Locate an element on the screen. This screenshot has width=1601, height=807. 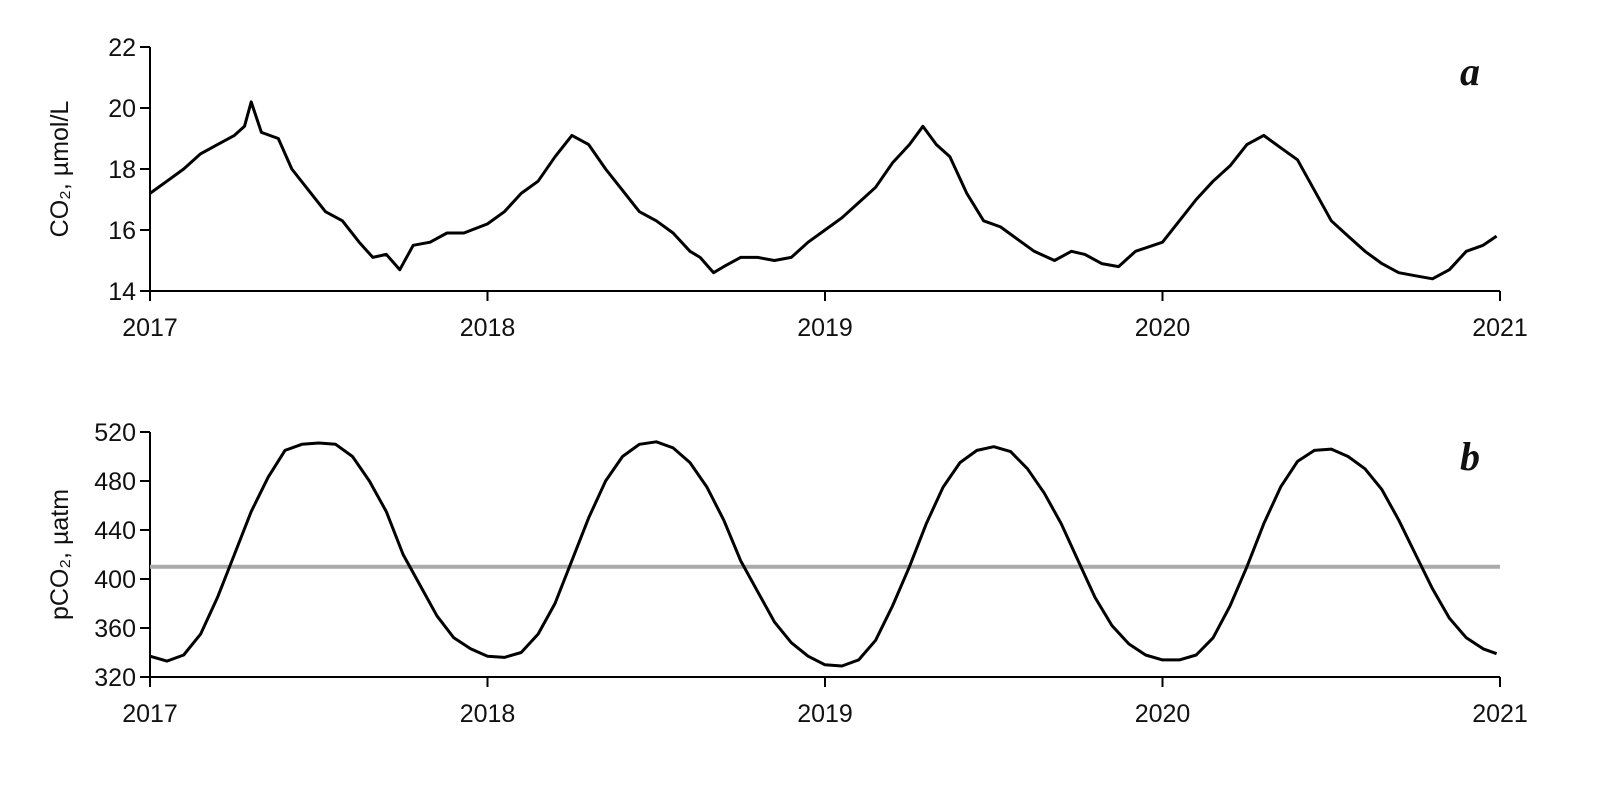
y-tick-label: 480 is located at coordinates (115, 482).